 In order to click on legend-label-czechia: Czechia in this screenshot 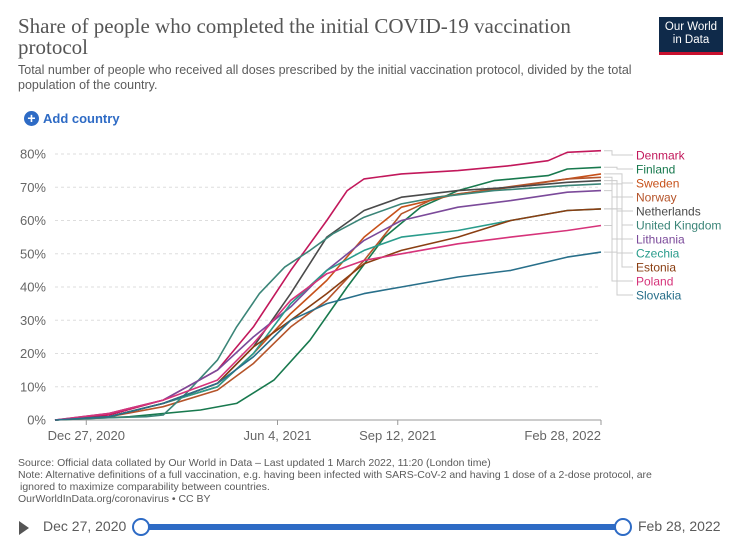, I will do `click(658, 254)`.